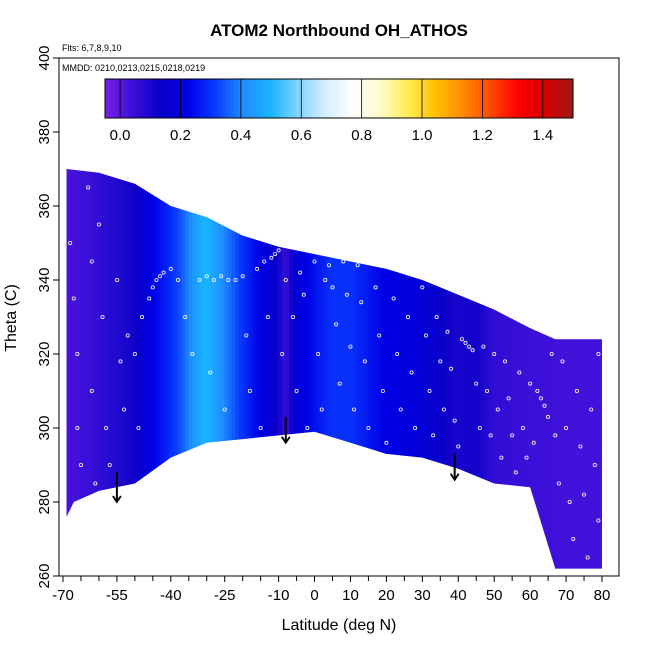 The image size is (650, 650). I want to click on colorbar-tick-label: 0.6, so click(301, 135).